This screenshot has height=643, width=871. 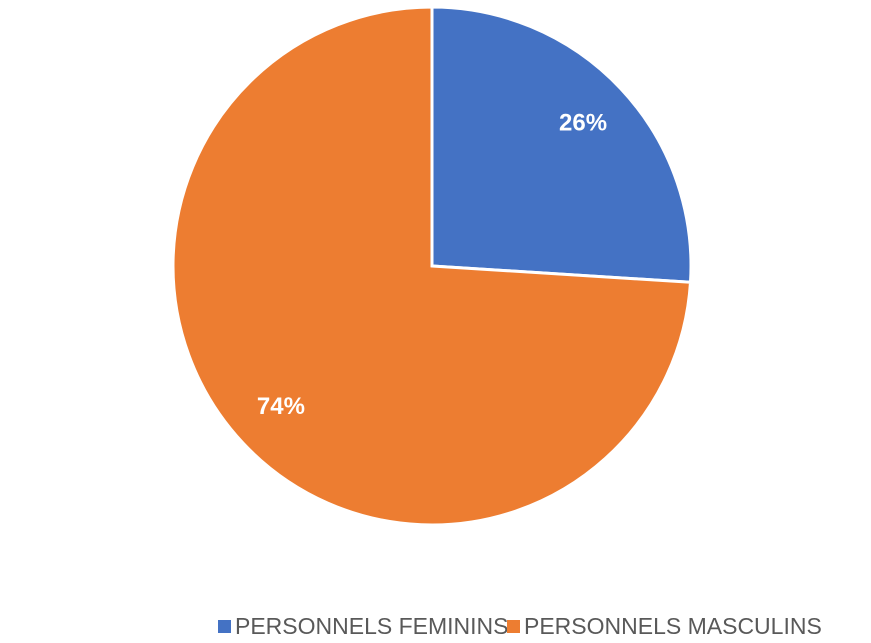 I want to click on data-label: 26%, so click(x=583, y=123).